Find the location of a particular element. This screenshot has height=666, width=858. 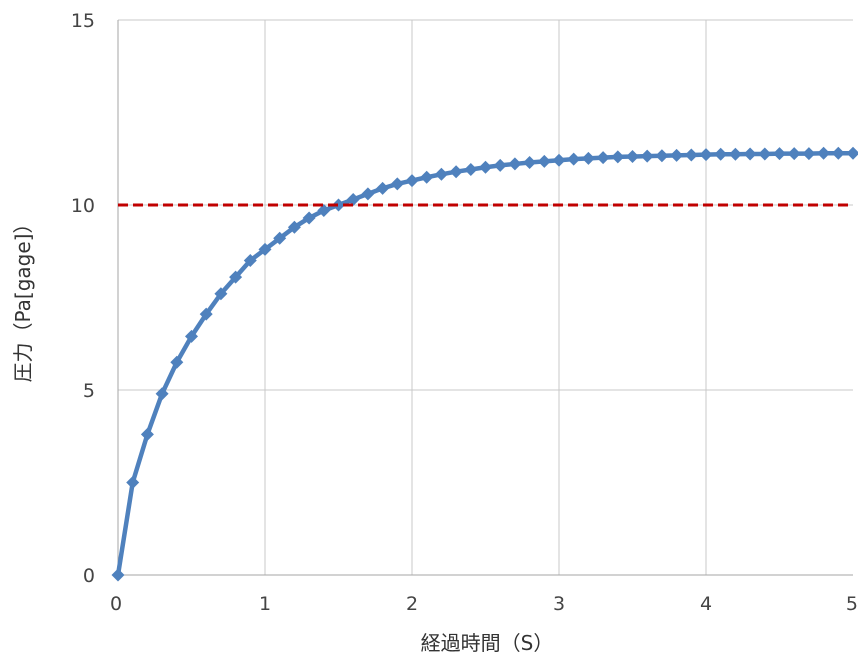

x-tick-label: 5 is located at coordinates (852, 604).